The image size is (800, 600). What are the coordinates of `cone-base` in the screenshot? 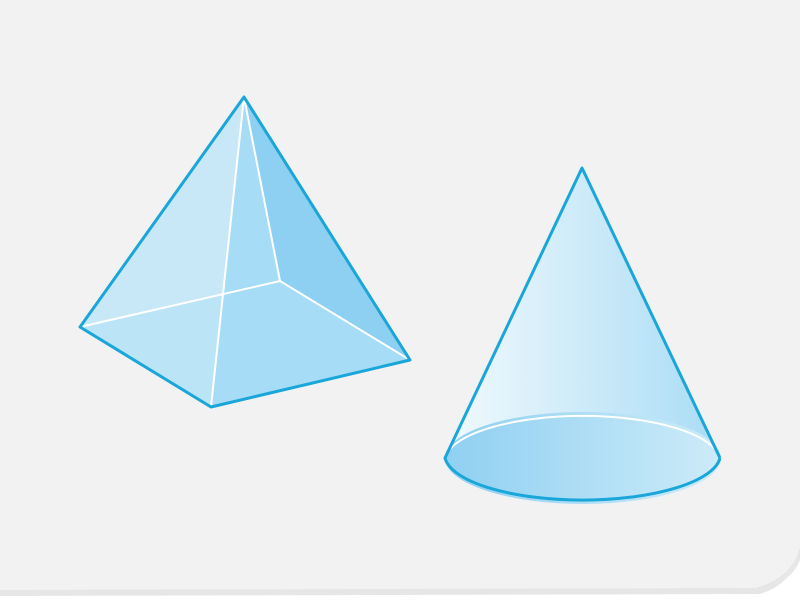 It's located at (583, 458).